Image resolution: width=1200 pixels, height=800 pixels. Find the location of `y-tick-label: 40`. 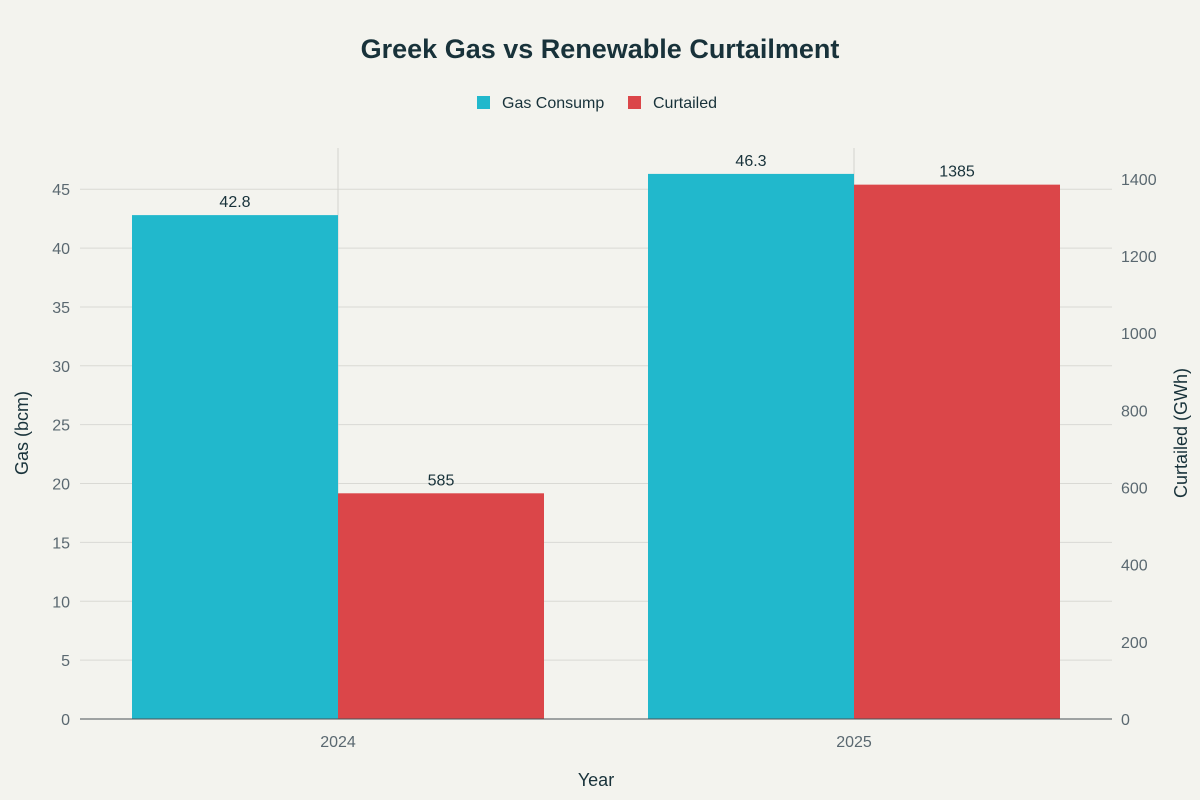

y-tick-label: 40 is located at coordinates (61, 249).